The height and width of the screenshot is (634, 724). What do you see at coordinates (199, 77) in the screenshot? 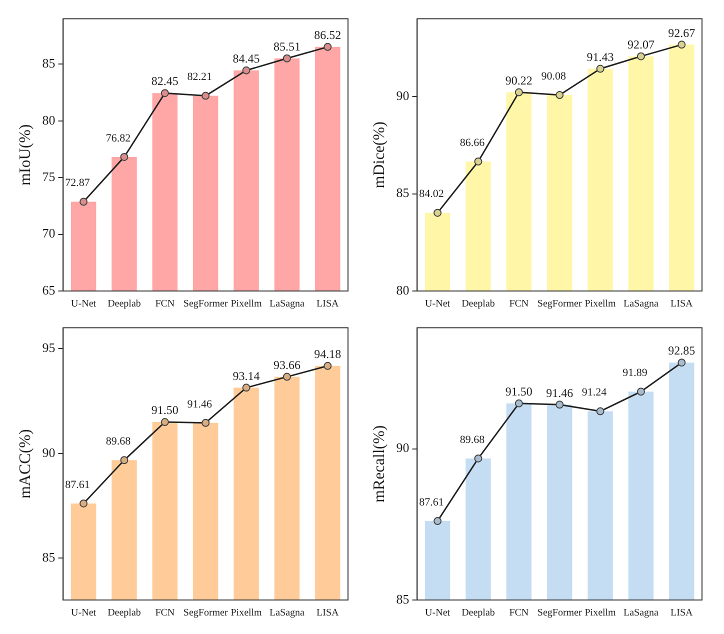
I see `data-label: 82.21` at bounding box center [199, 77].